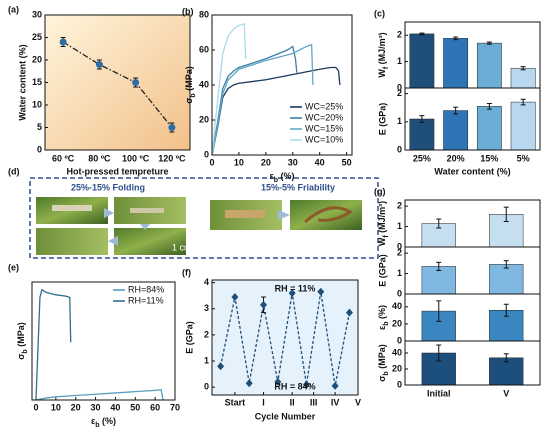 Image resolution: width=550 pixels, height=436 pixels. I want to click on y-tick-label: 80, so click(204, 14).